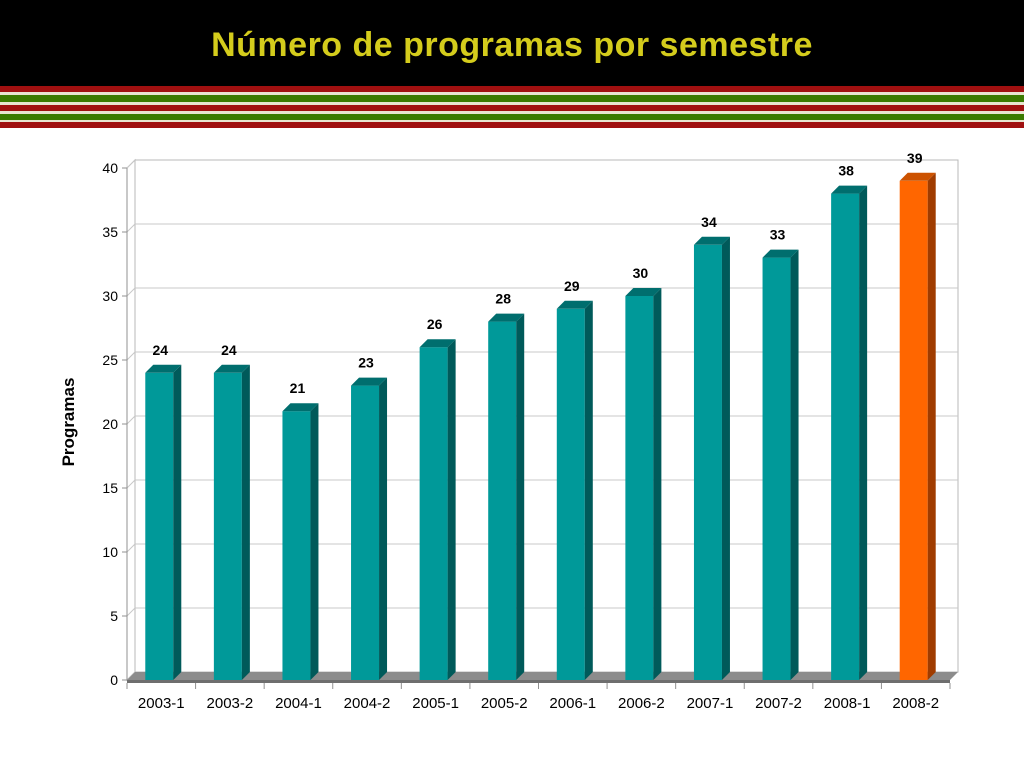 This screenshot has width=1024, height=768. What do you see at coordinates (110, 232) in the screenshot?
I see `y-tick-label: 35` at bounding box center [110, 232].